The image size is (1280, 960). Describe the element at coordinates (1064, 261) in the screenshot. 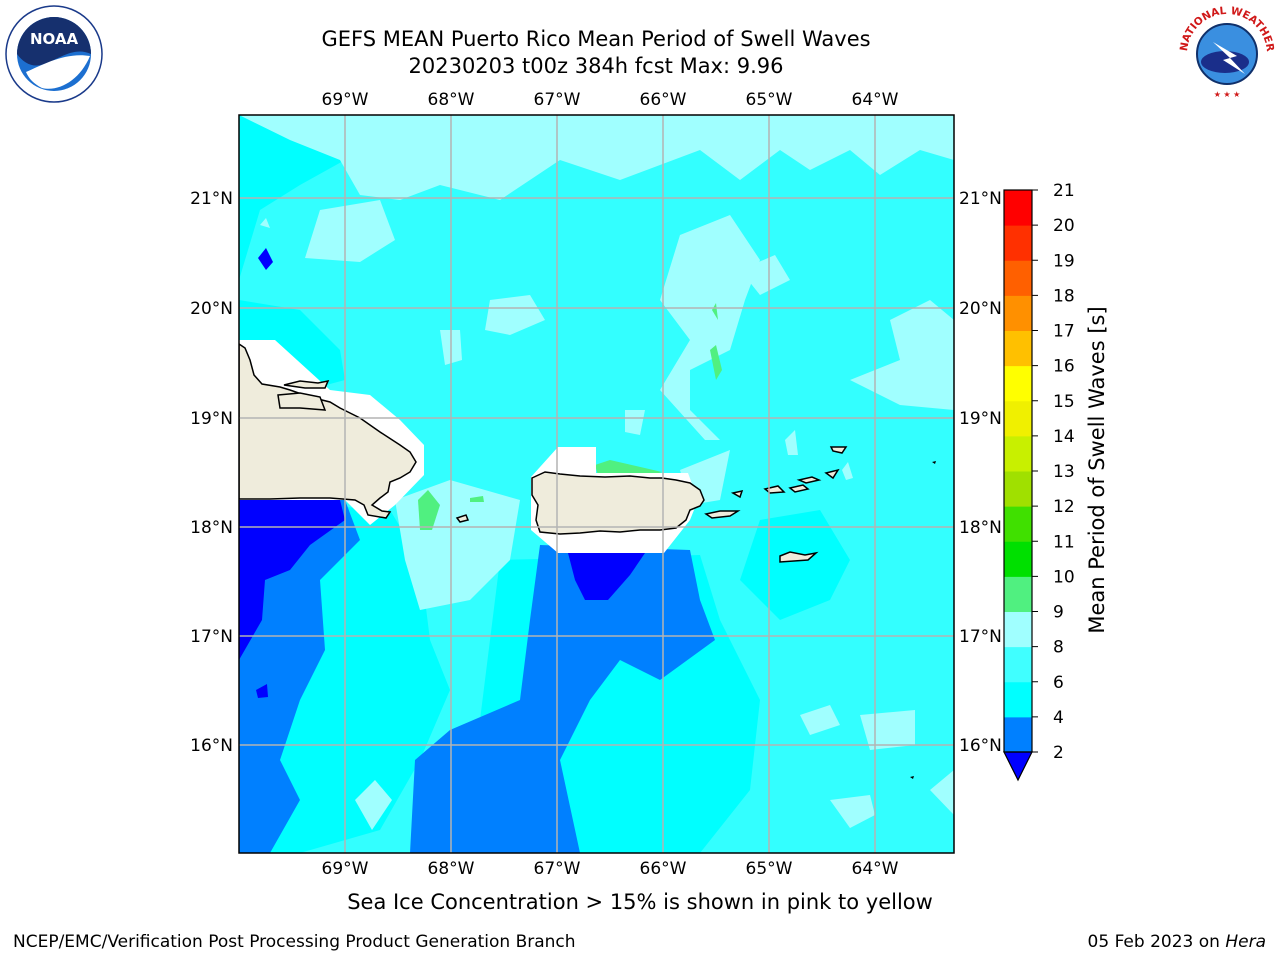

I see `colorbar-tick-label: 19` at that location.